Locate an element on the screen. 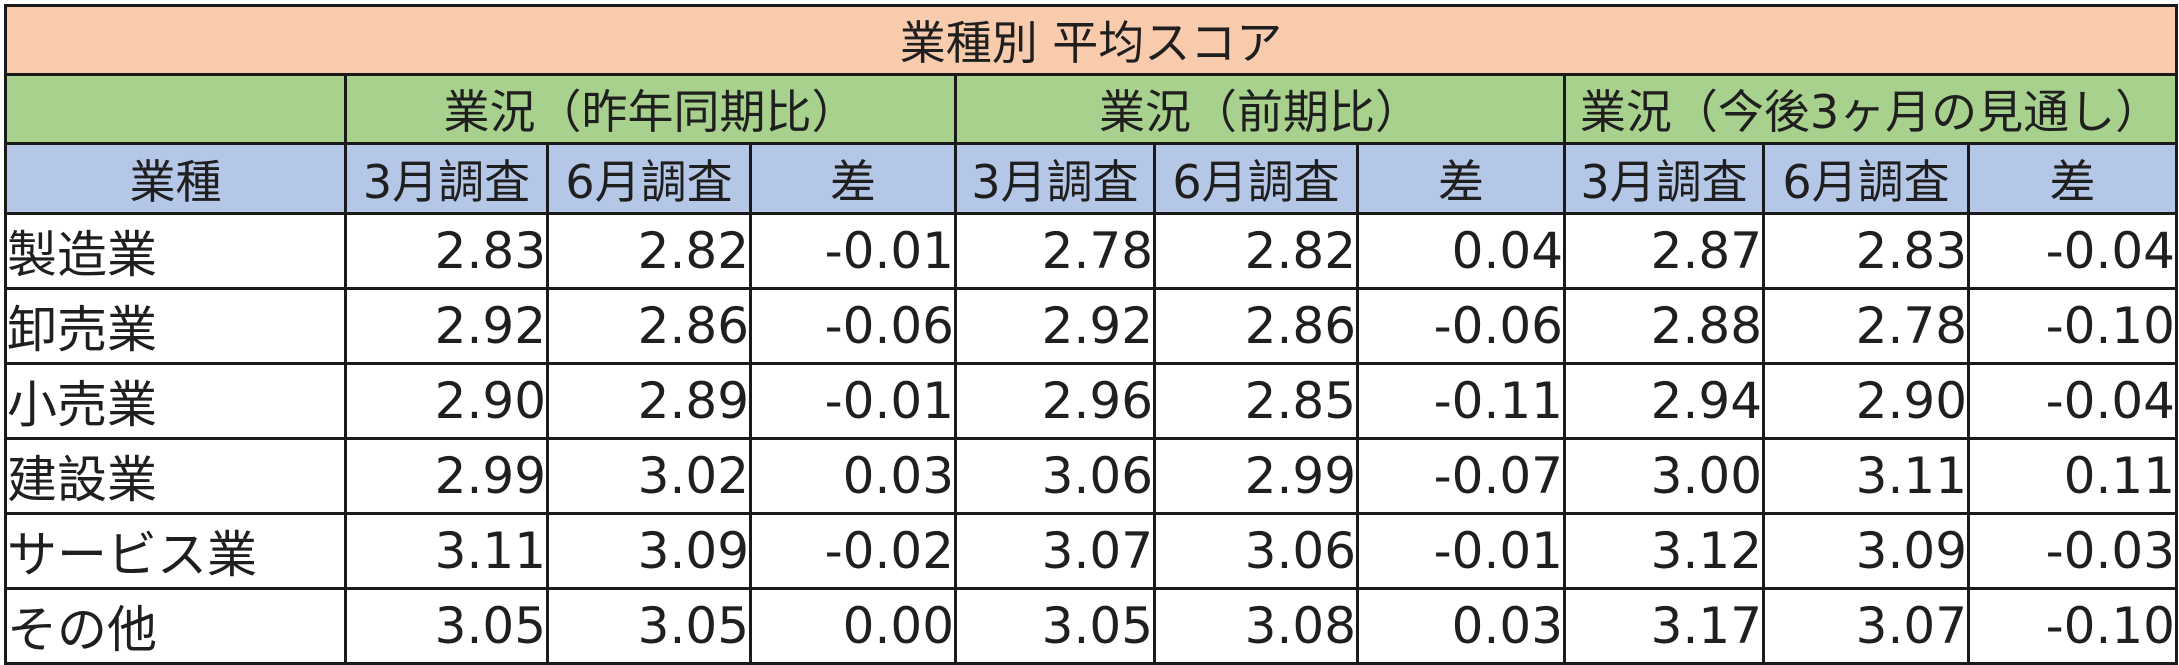  difference-cell: 0.11 is located at coordinates (2072, 476).